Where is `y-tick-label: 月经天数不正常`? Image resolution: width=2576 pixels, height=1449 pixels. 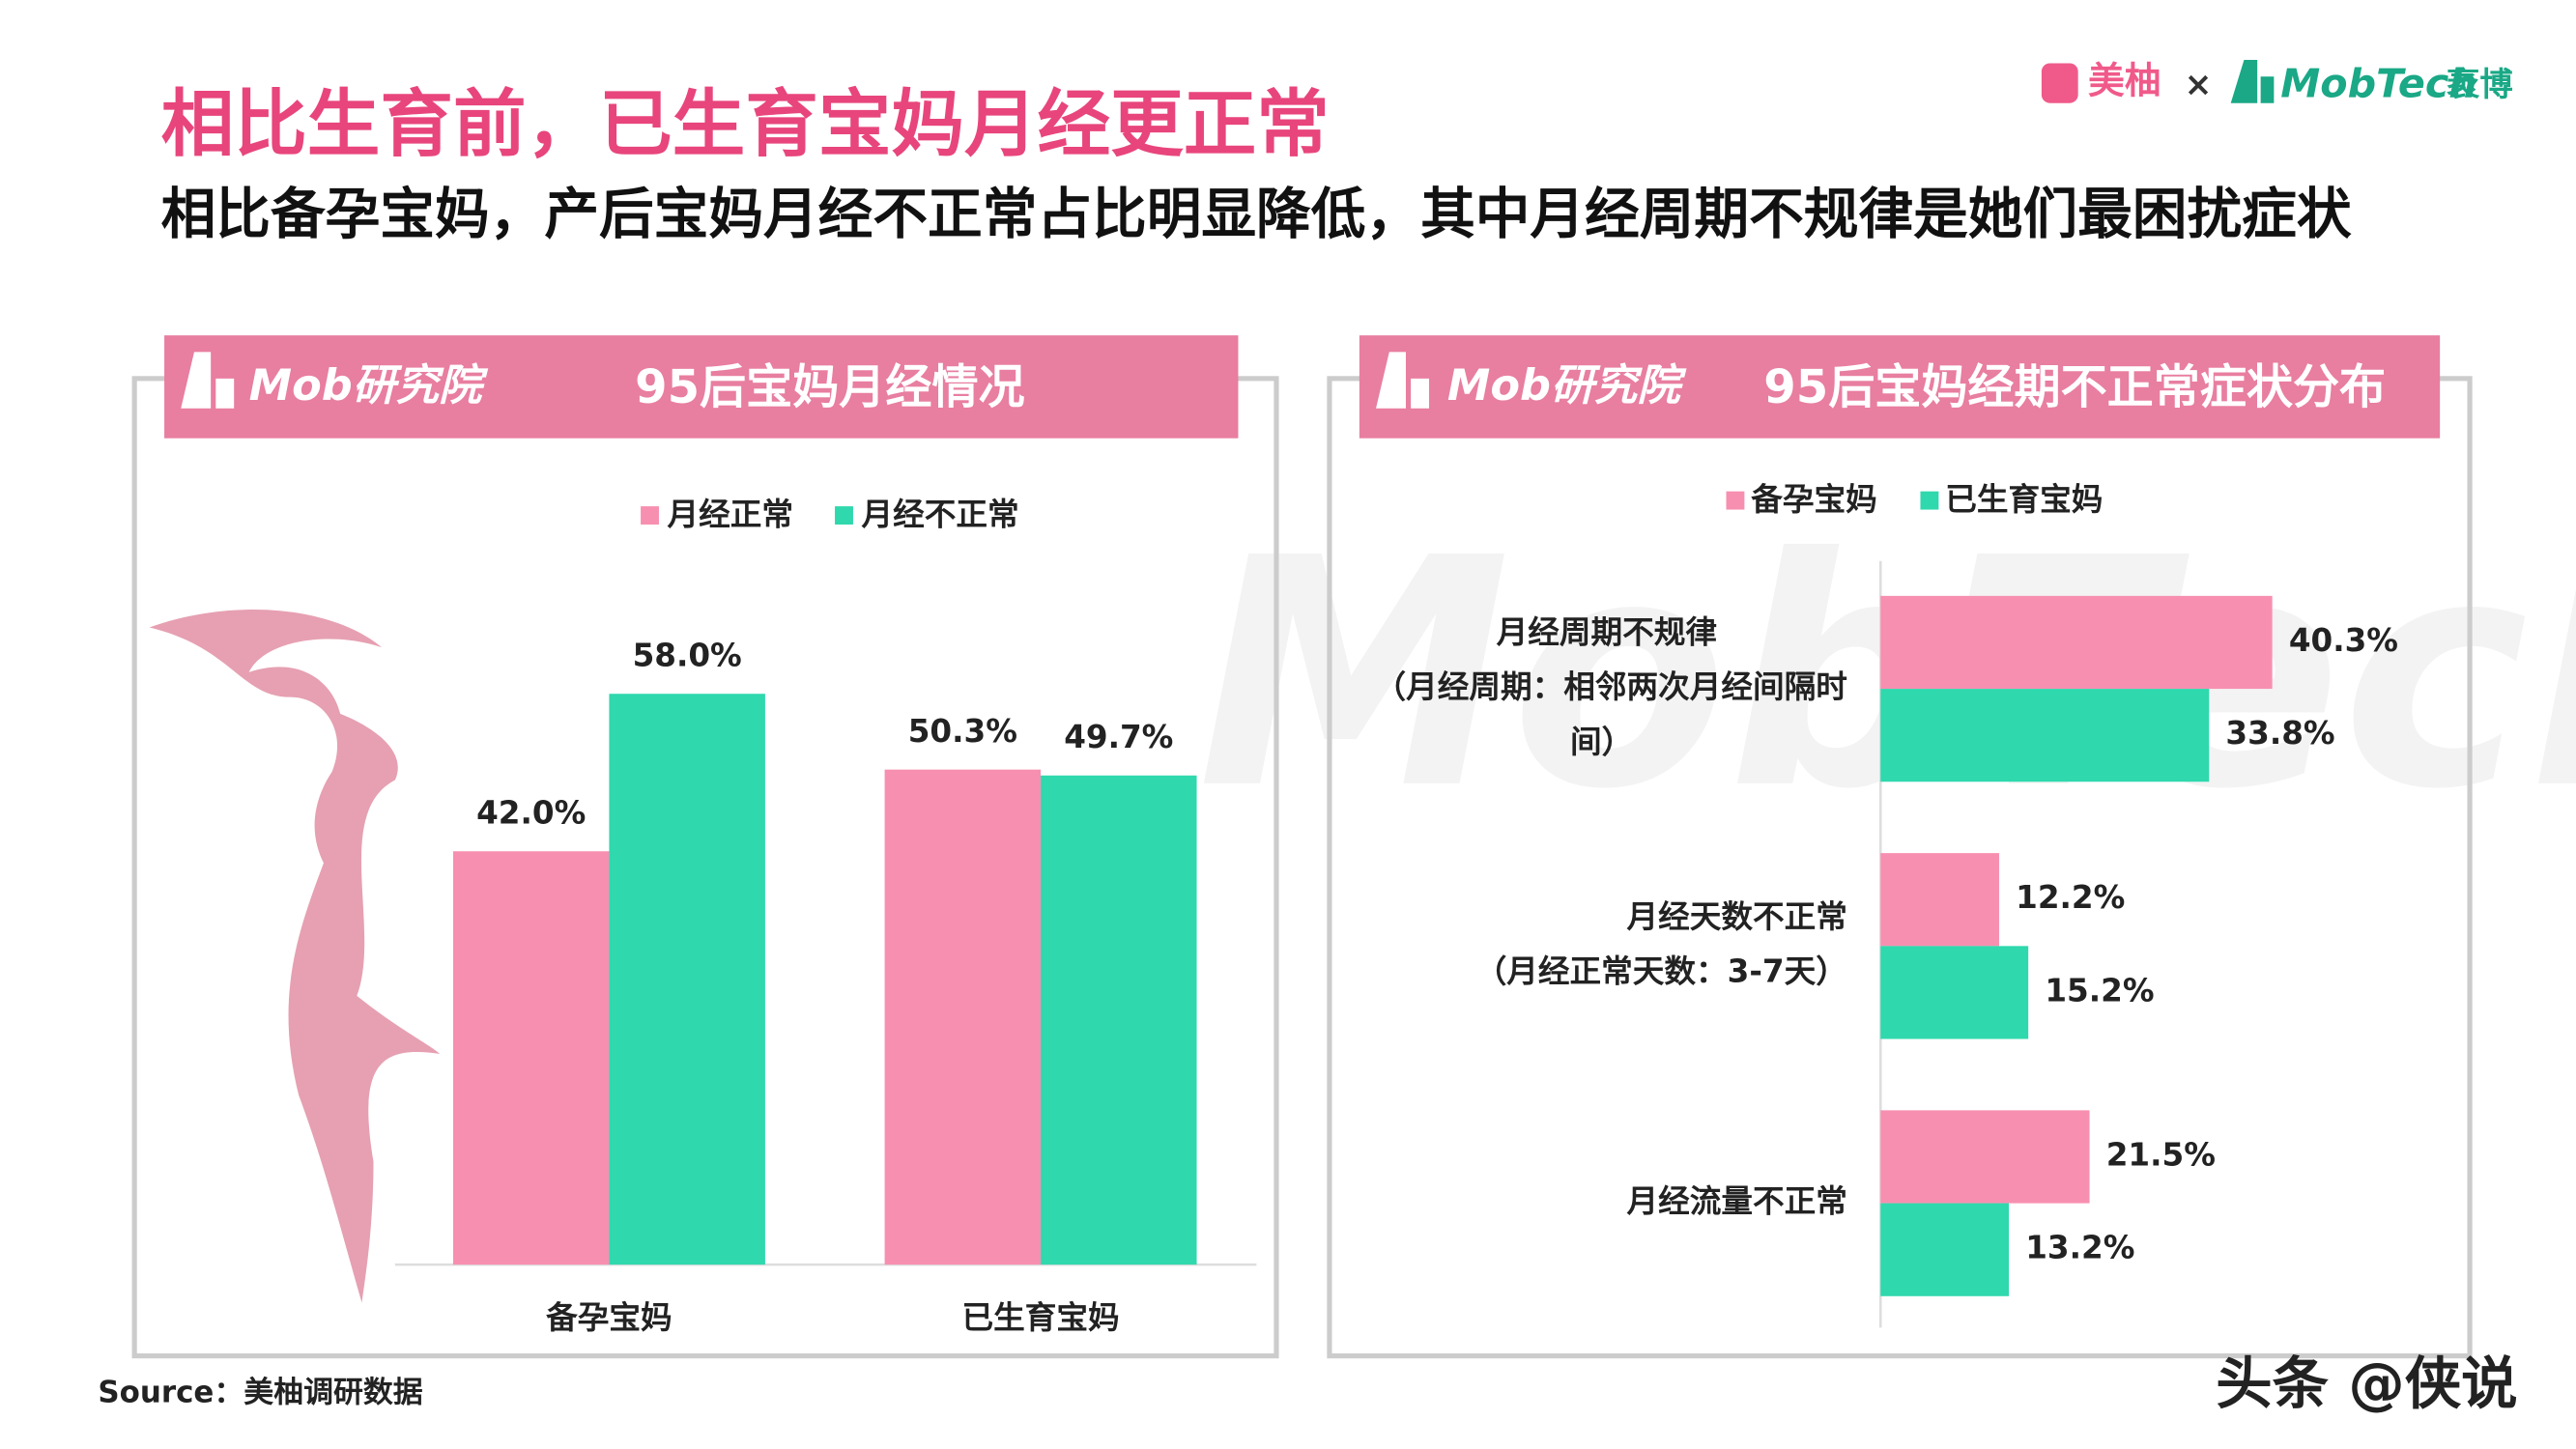 y-tick-label: 月经天数不正常 is located at coordinates (1737, 916).